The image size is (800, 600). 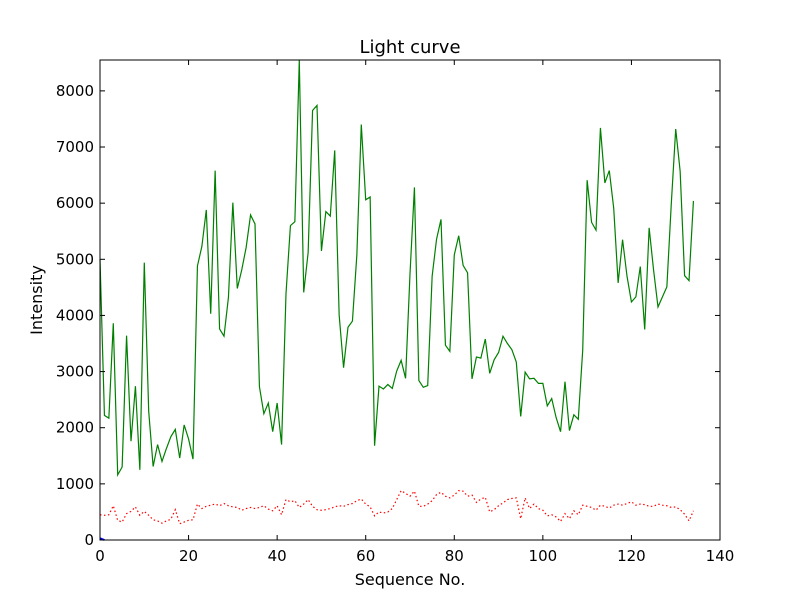 What do you see at coordinates (75, 147) in the screenshot?
I see `y-tick-label: 7000` at bounding box center [75, 147].